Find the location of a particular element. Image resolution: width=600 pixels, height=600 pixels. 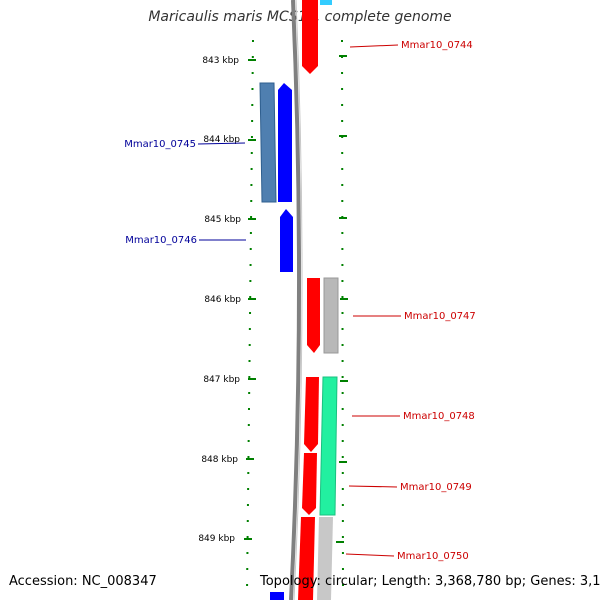

label-mmar10-0746: Mmar10_0746 is located at coordinates (161, 240).